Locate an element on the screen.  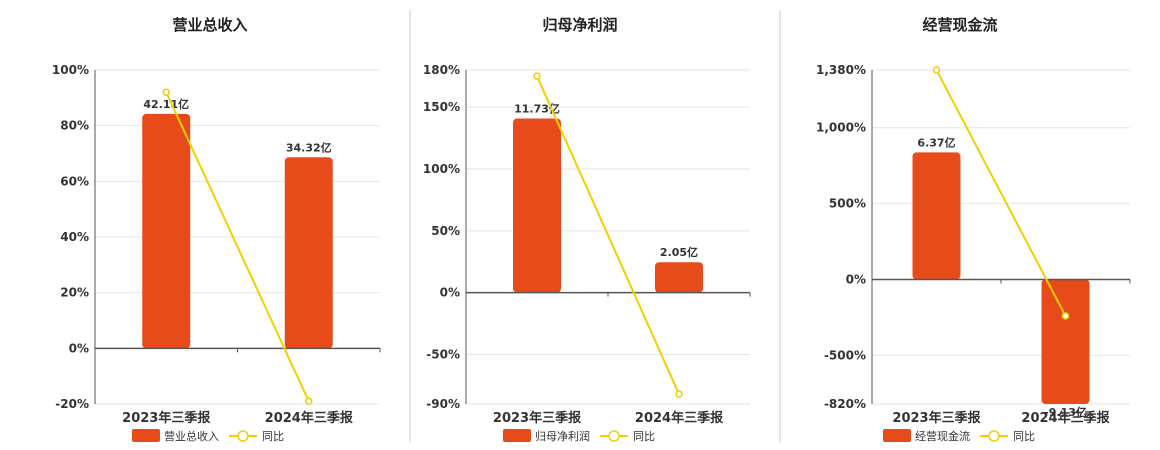
chart-title-2: 归母净利润 is located at coordinates (579, 25).